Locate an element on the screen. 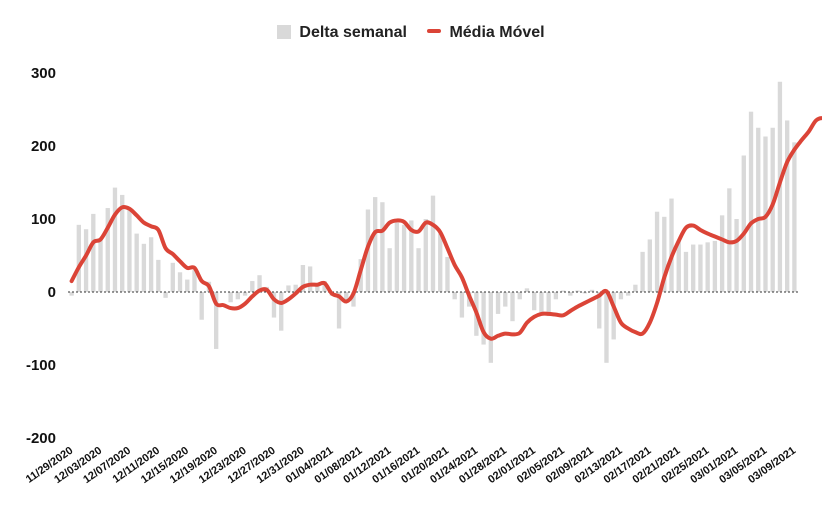 This screenshot has width=822, height=508. legend-swatch-line is located at coordinates (434, 31).